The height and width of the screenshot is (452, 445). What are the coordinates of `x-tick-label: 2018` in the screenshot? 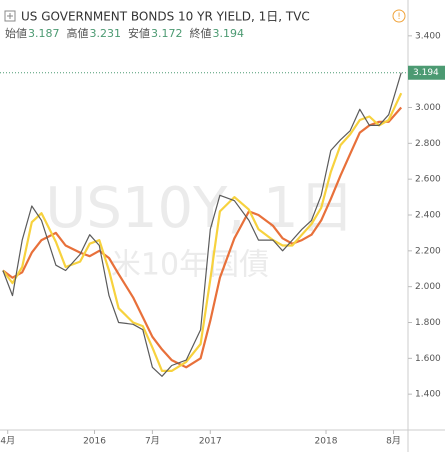 It's located at (326, 442).